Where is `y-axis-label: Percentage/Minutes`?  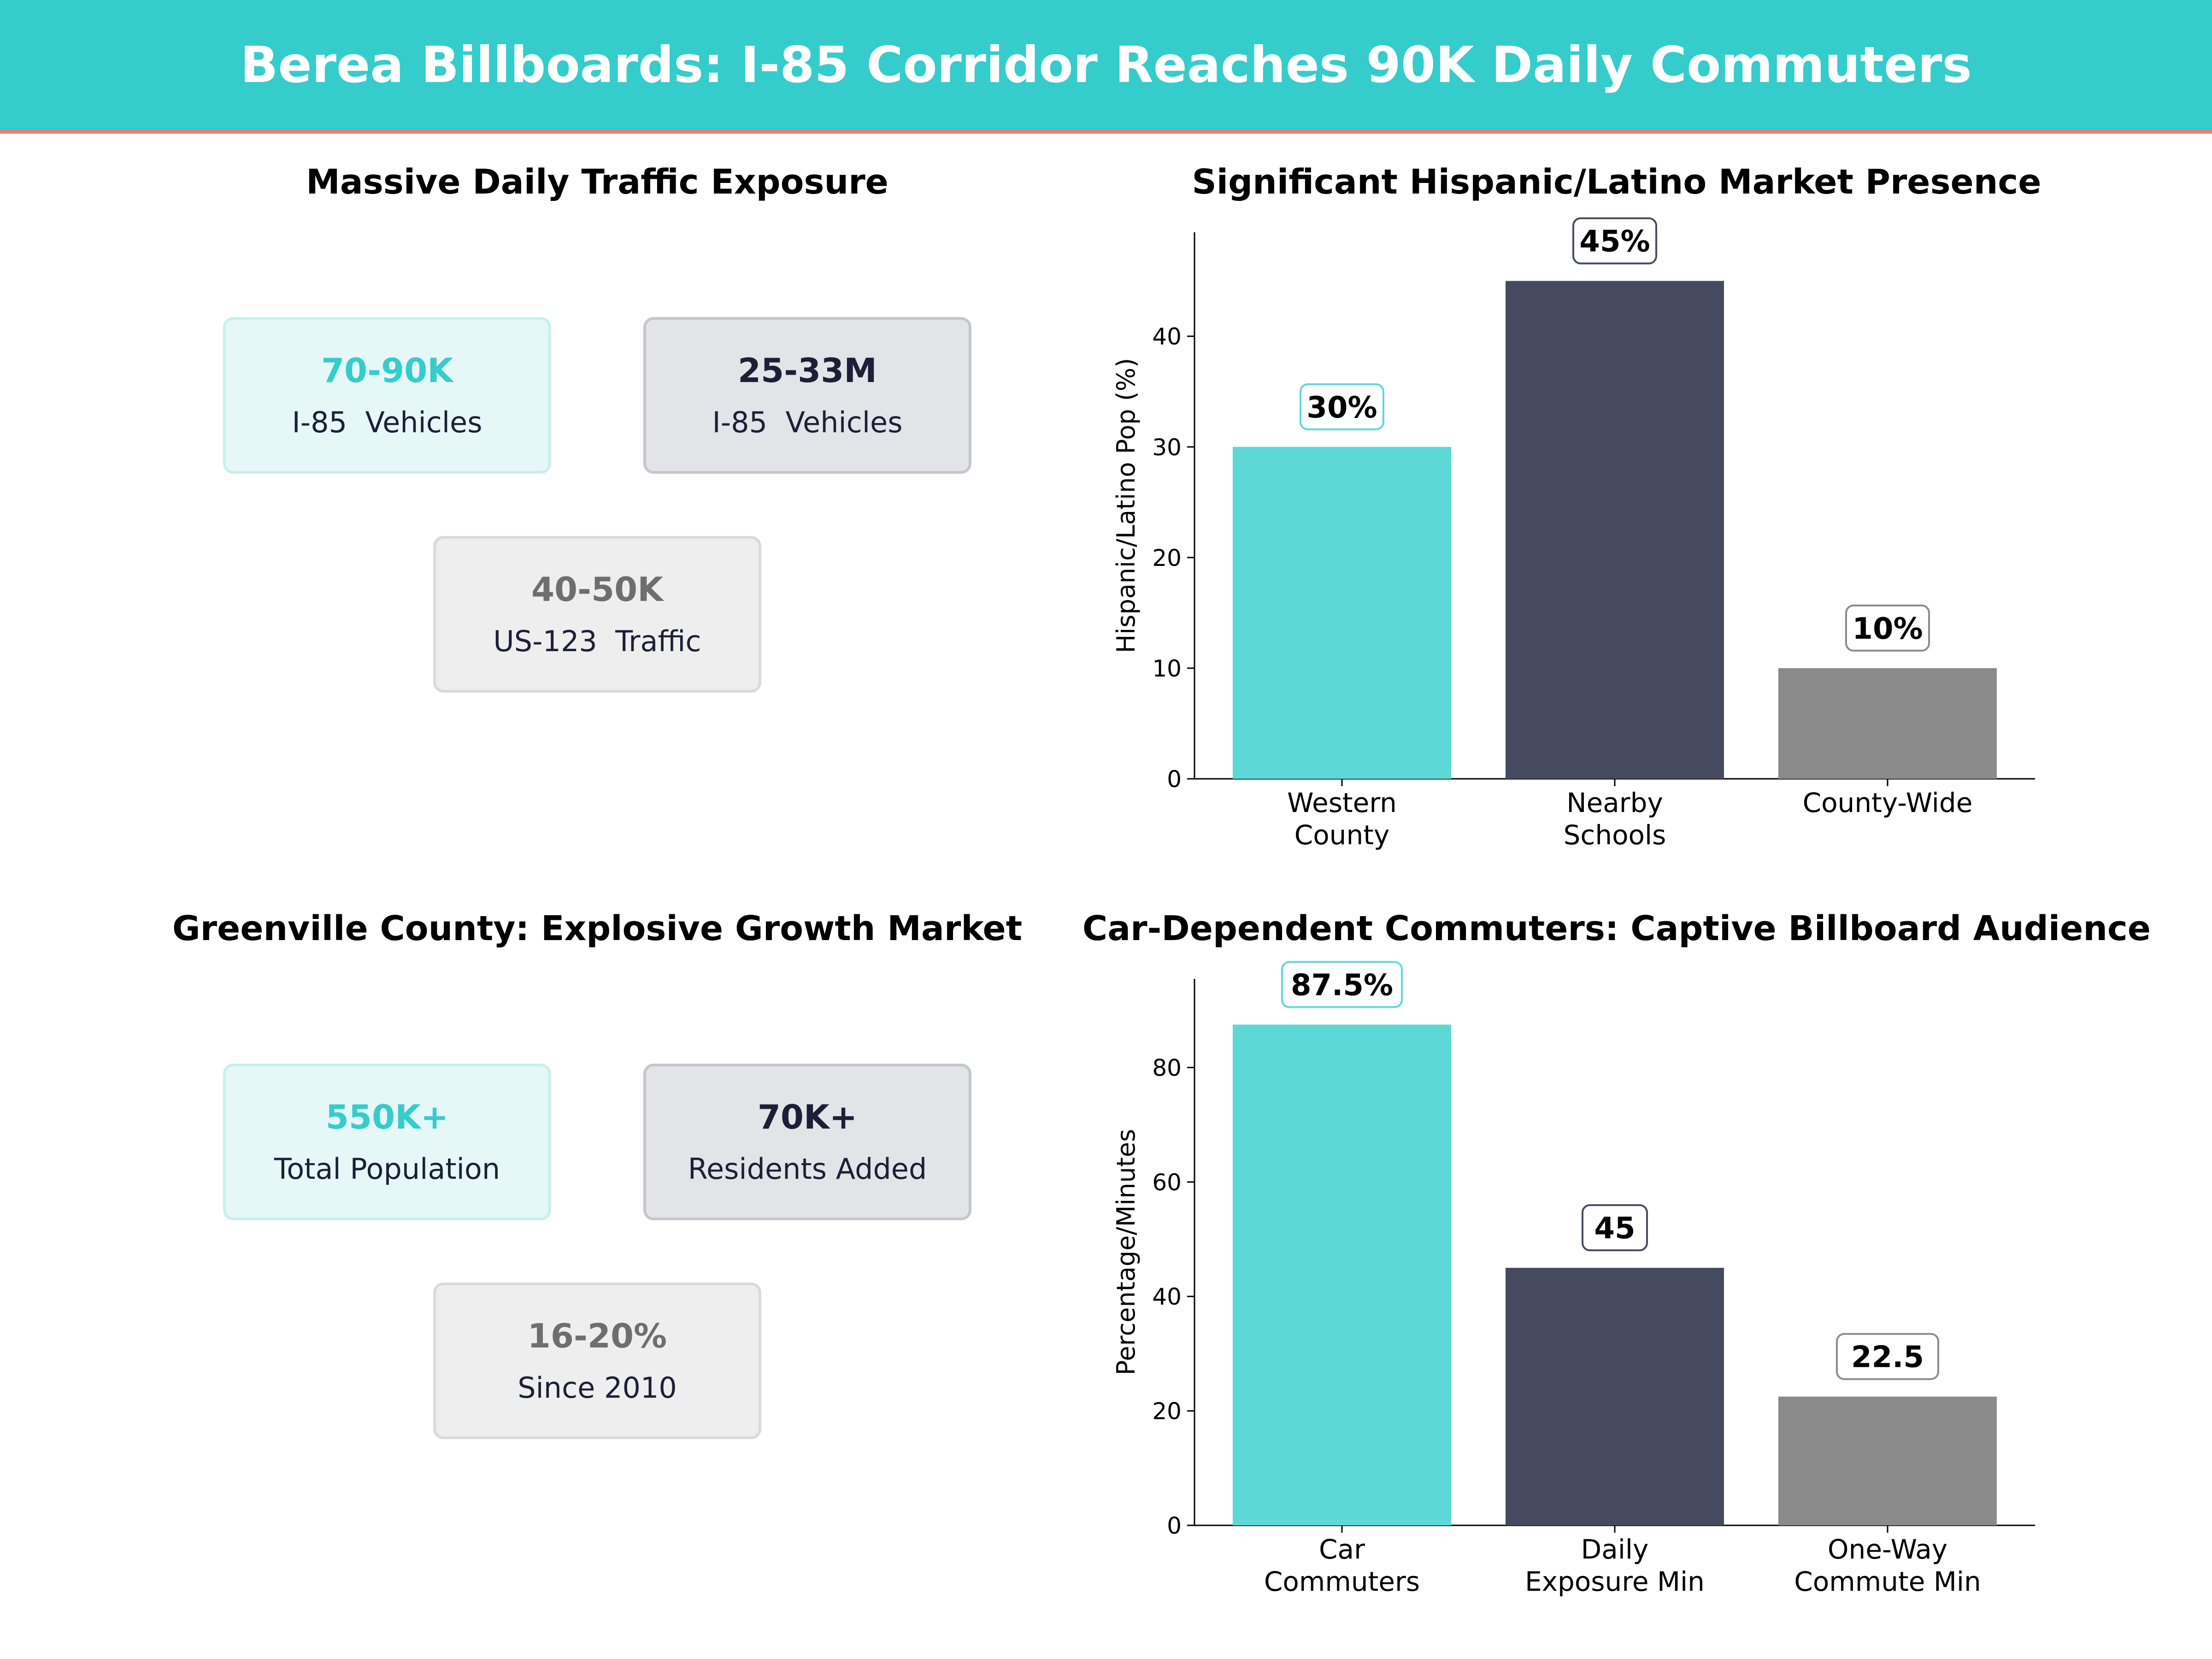 y-axis-label: Percentage/Minutes is located at coordinates (1126, 1252).